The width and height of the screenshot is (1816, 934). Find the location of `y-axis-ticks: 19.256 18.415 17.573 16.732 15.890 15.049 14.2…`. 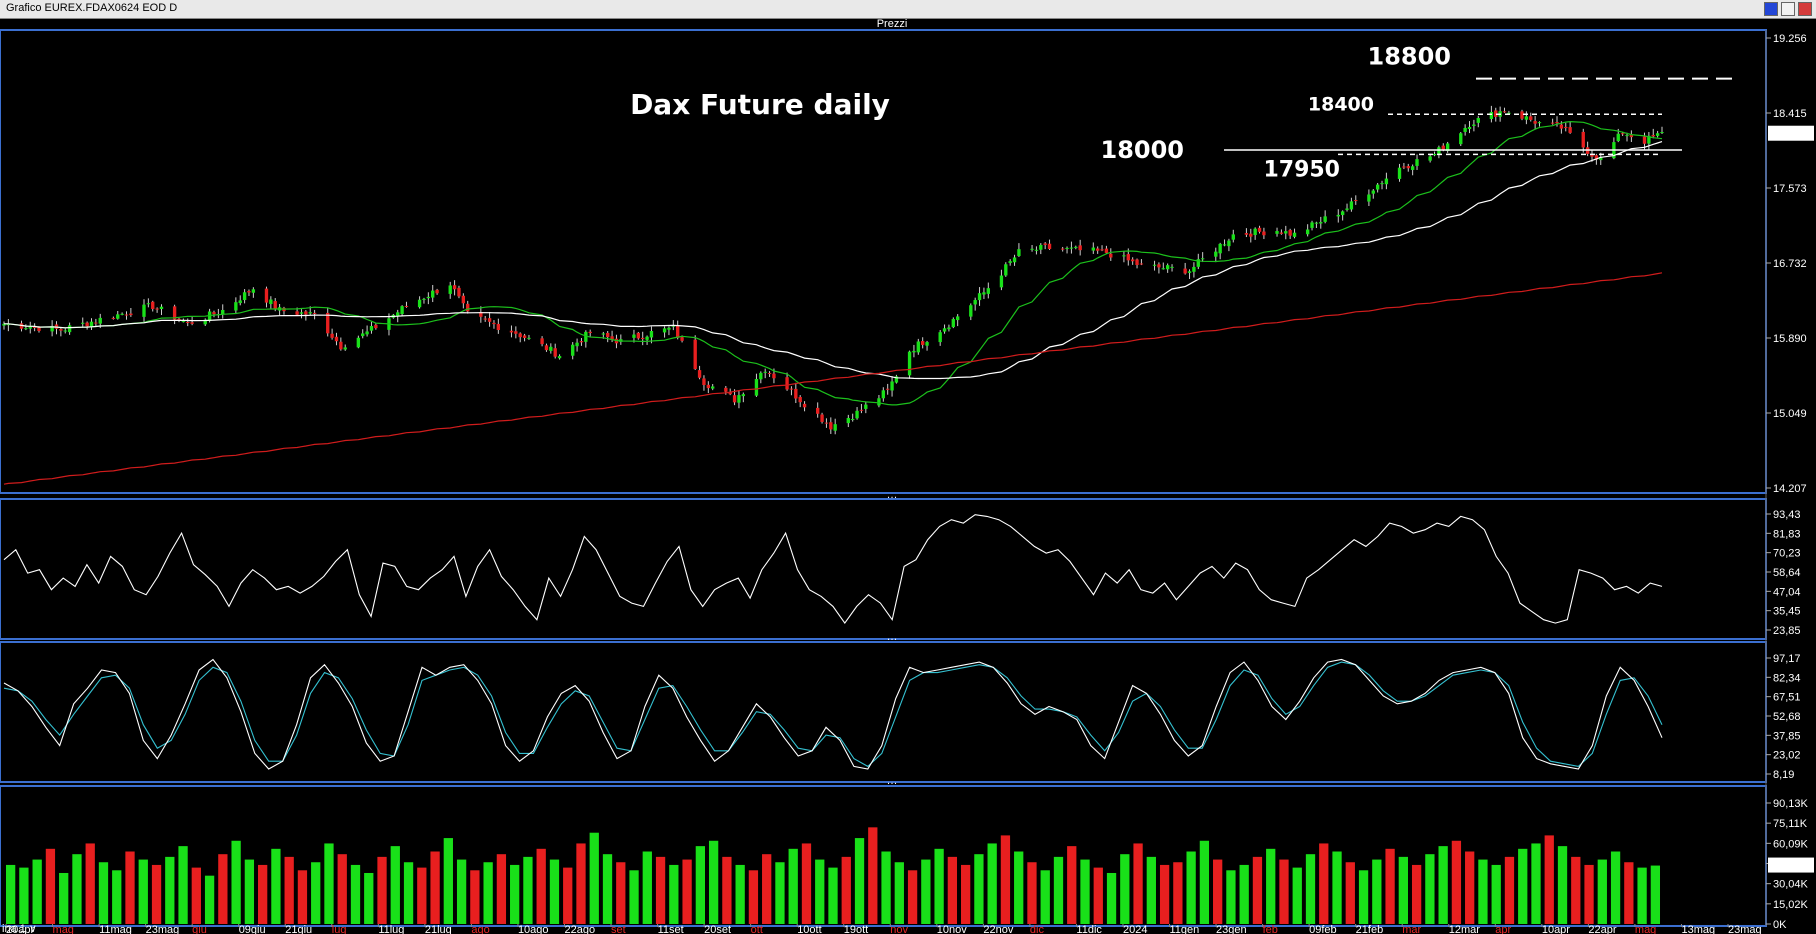

y-axis-ticks: 19.256 18.415 17.573 16.732 15.890 15.049 14.2… is located at coordinates (1790, 482).